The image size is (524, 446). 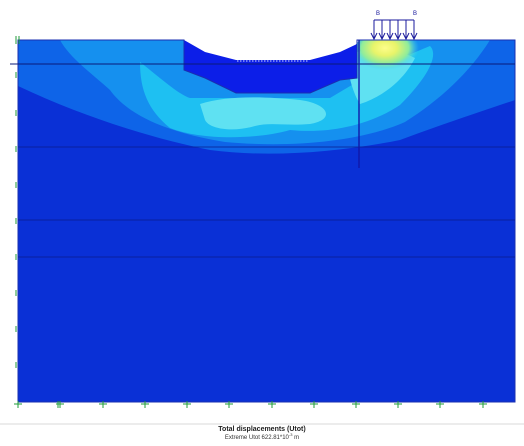 I want to click on bottom-boundary-fixities, so click(x=250, y=404).